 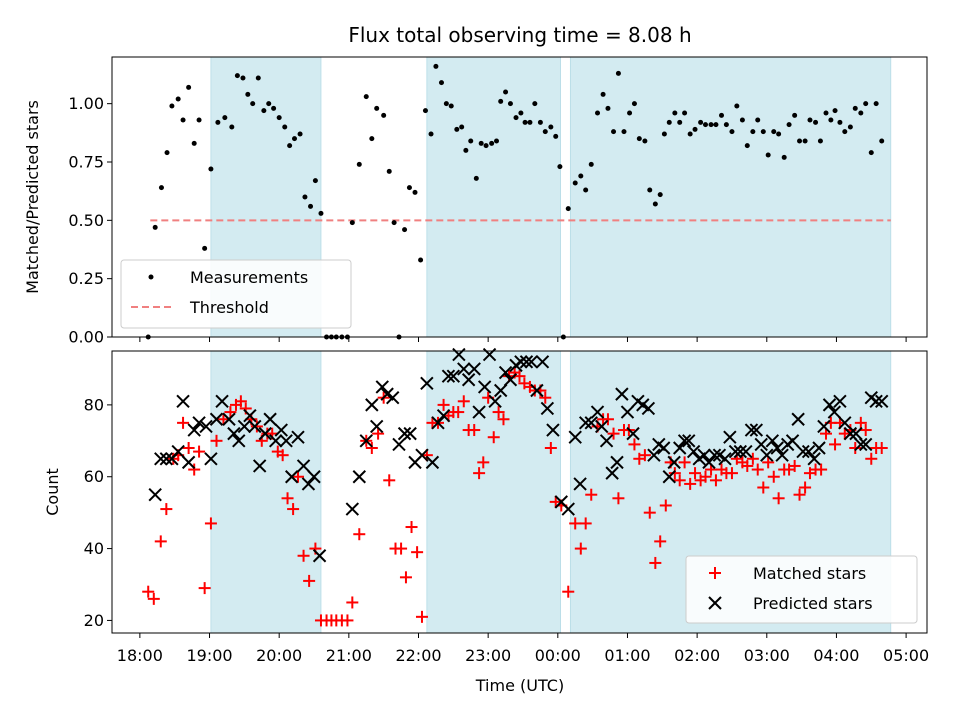 What do you see at coordinates (86, 162) in the screenshot?
I see `top-y-tick-label: 0.75` at bounding box center [86, 162].